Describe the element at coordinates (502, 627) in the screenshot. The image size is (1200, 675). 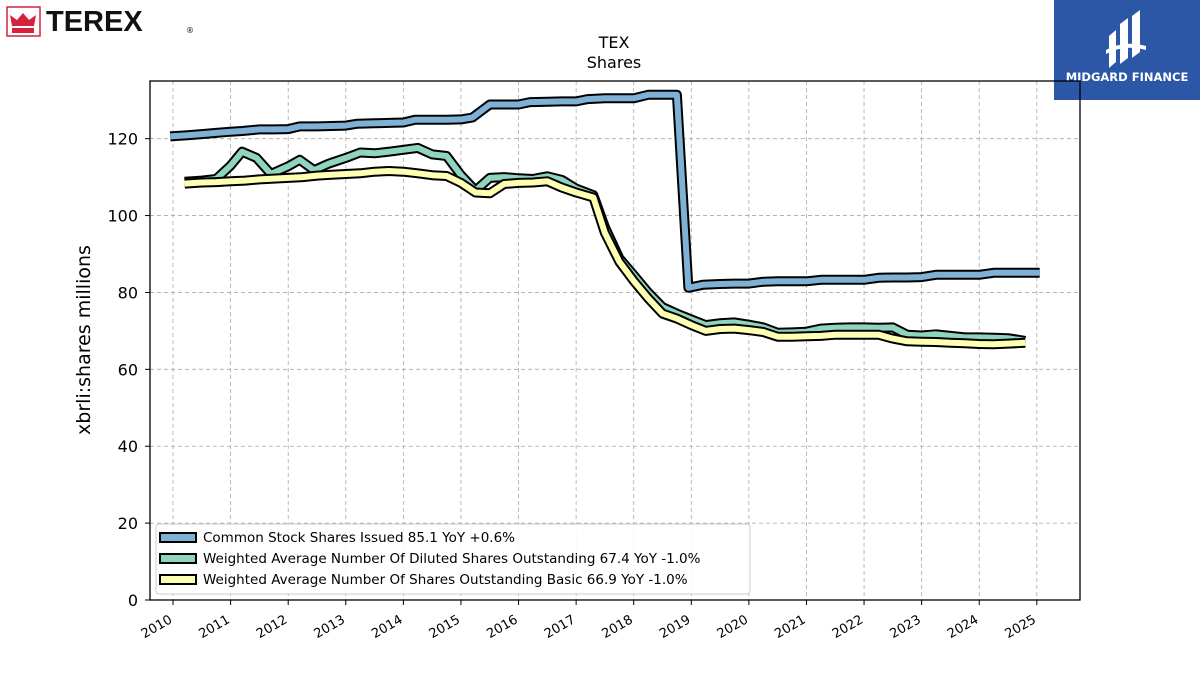
I see `x-tick-label: 2016` at that location.